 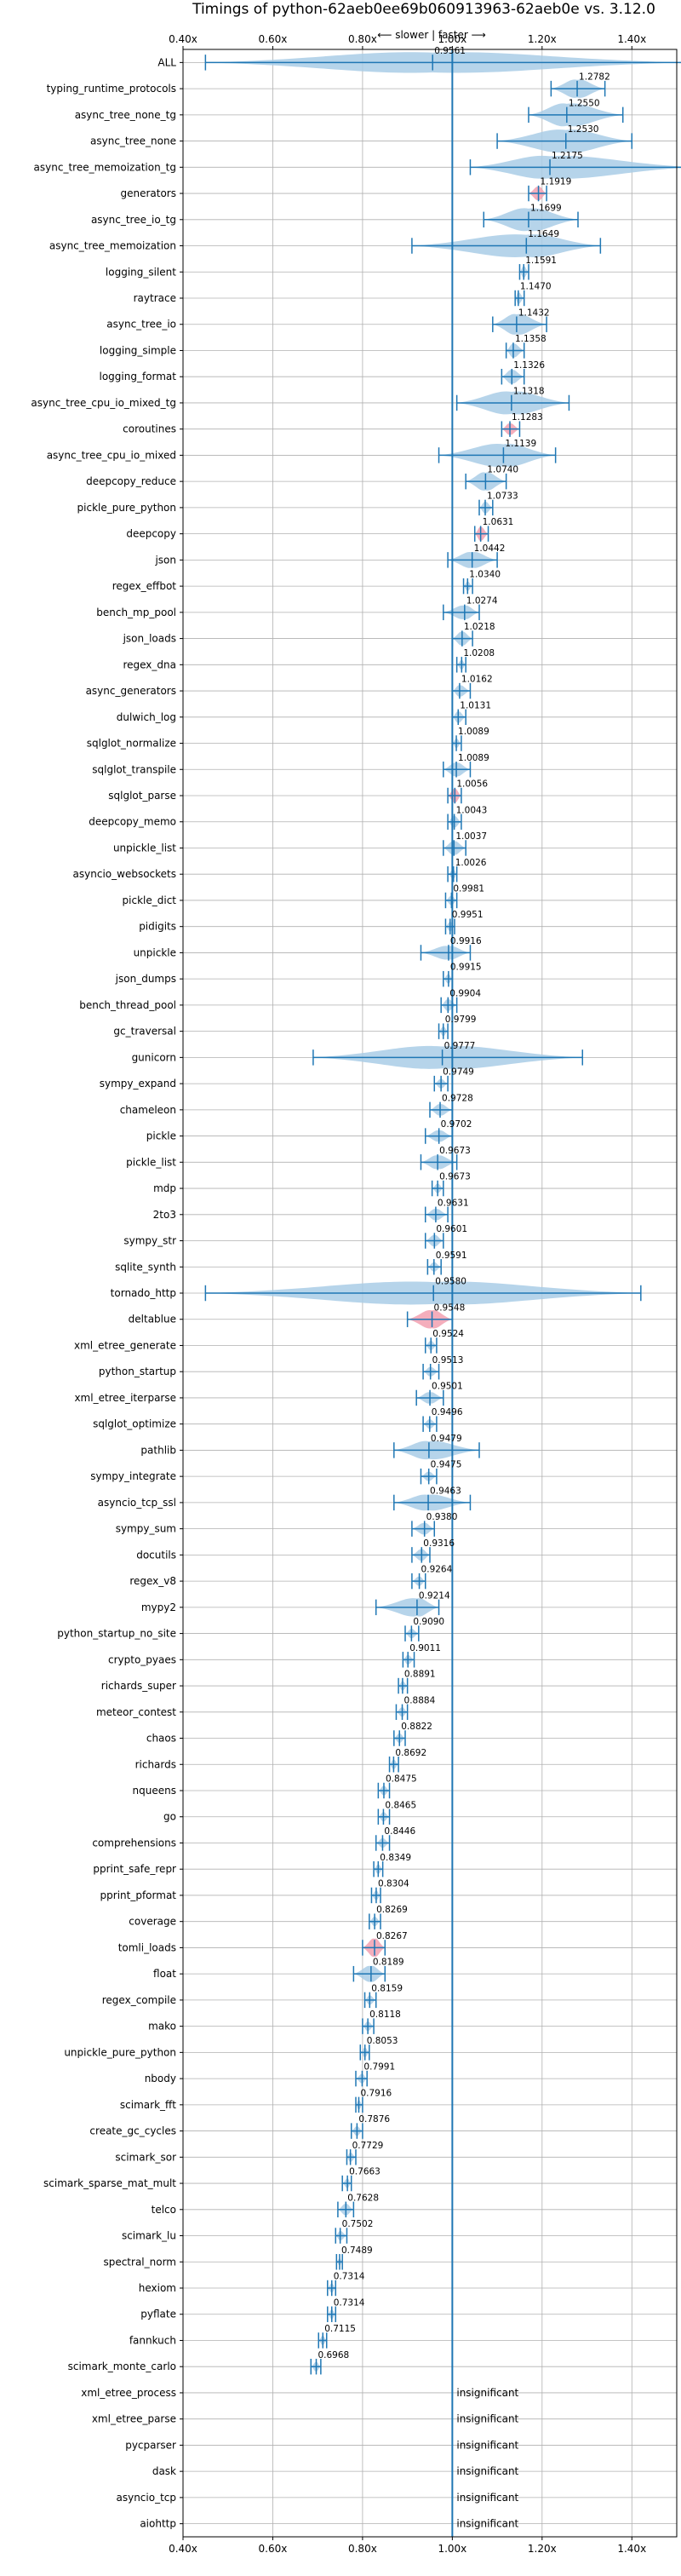 I want to click on benchmark-label: pickle_pure_python, so click(x=126, y=508).